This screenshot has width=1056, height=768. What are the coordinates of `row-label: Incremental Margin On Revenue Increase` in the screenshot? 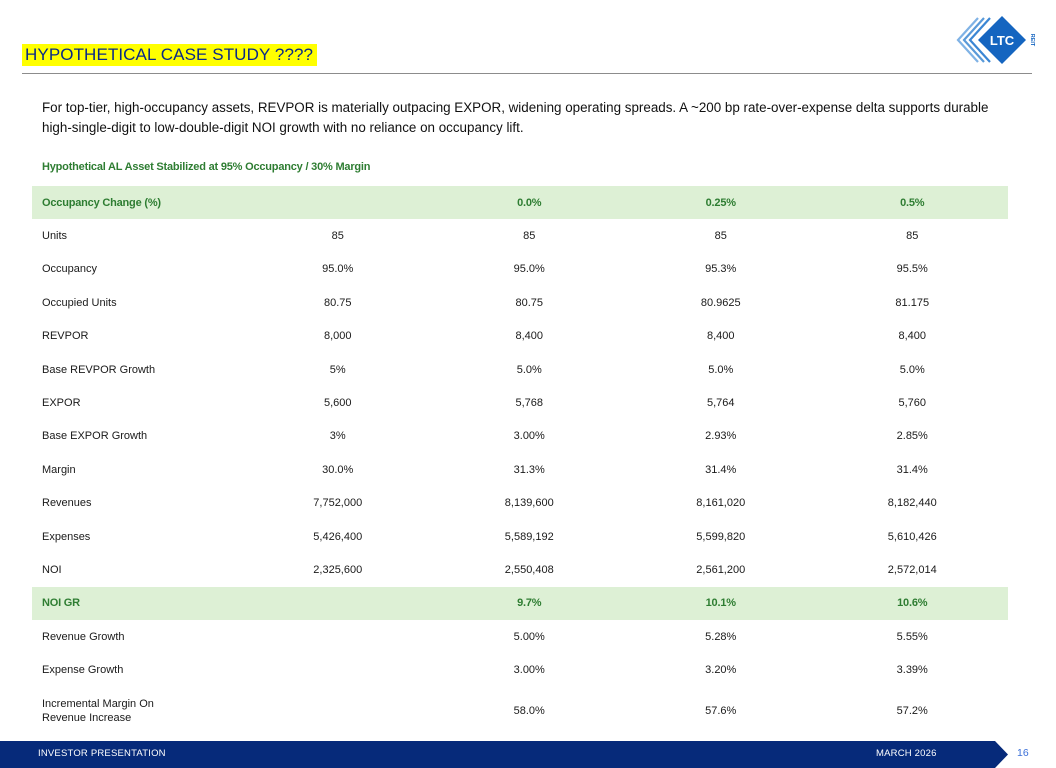 It's located at (137, 711).